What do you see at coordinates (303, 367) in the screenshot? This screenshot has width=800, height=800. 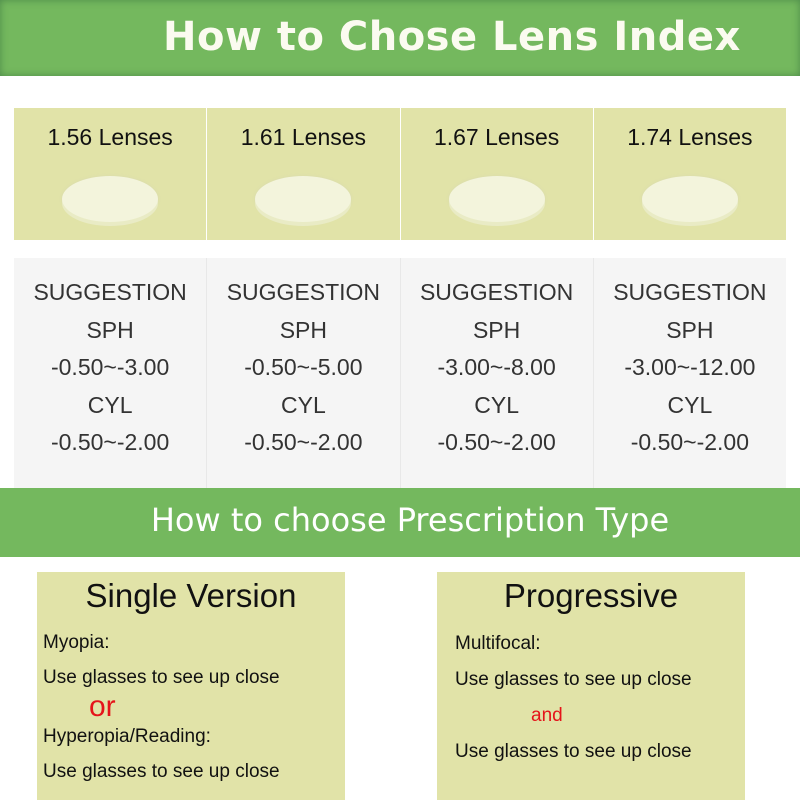 I see `sph-range: -0.50~-5.00` at bounding box center [303, 367].